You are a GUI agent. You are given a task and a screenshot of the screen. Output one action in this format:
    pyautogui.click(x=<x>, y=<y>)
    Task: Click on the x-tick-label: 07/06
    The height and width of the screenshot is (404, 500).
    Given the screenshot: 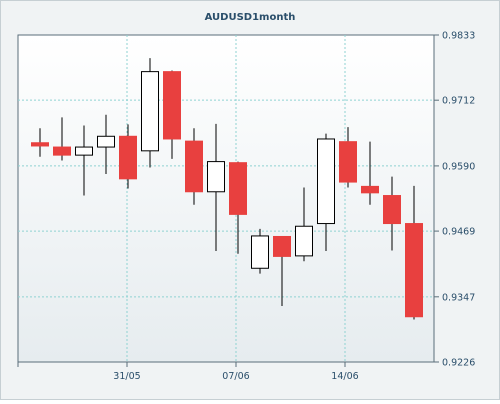 What is the action you would take?
    pyautogui.click(x=235, y=376)
    